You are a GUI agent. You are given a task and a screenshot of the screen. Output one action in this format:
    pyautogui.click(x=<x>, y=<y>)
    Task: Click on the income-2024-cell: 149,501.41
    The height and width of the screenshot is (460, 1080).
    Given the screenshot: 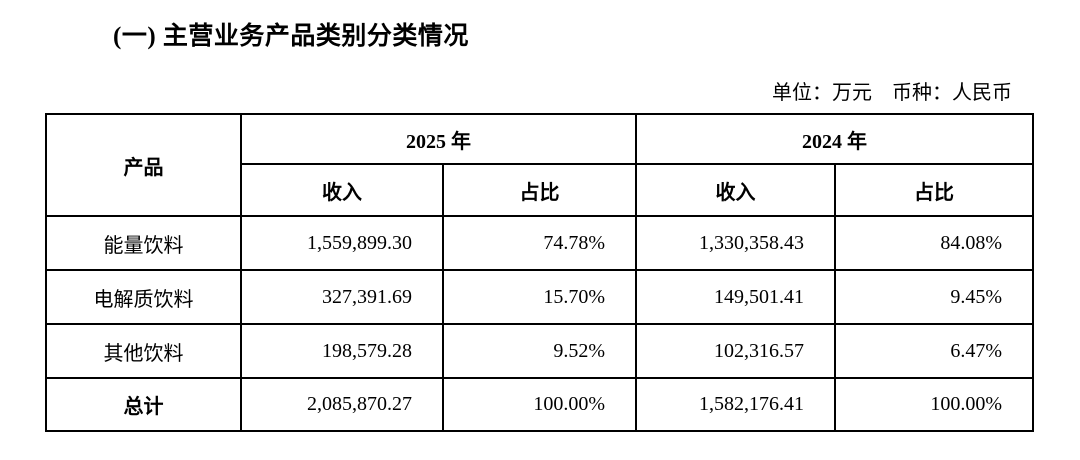 What is the action you would take?
    pyautogui.click(x=735, y=297)
    